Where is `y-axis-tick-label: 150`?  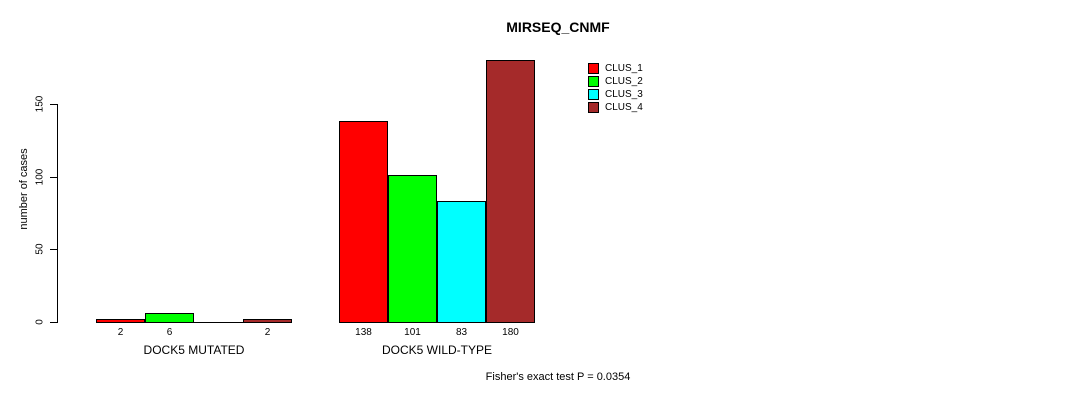 y-axis-tick-label: 150 is located at coordinates (40, 104).